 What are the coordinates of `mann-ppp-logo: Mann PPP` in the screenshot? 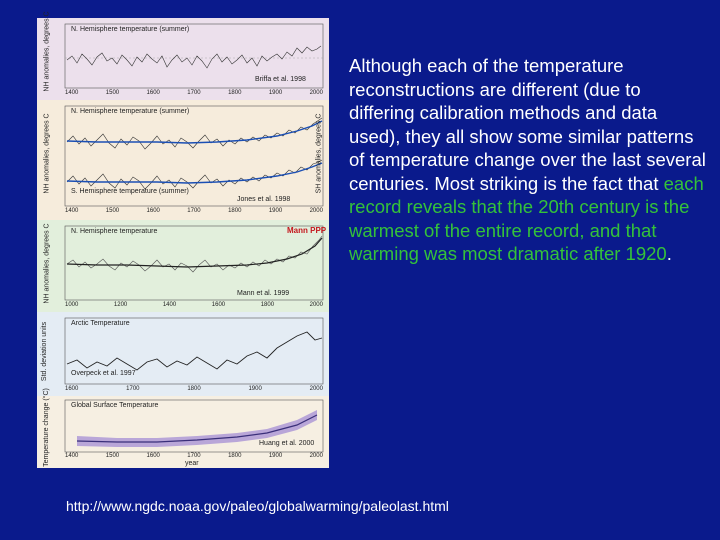 It's located at (307, 230).